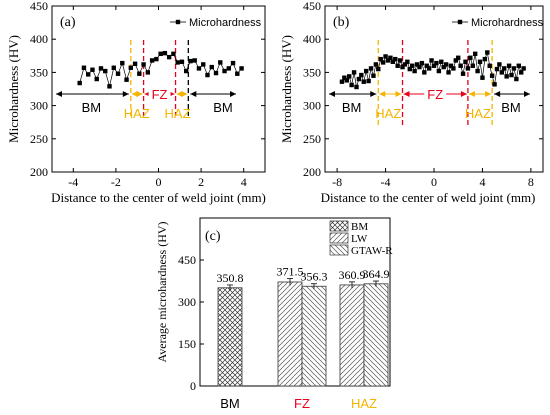 This screenshot has height=415, width=550. What do you see at coordinates (352, 107) in the screenshot?
I see `region-label-bm-left: BM` at bounding box center [352, 107].